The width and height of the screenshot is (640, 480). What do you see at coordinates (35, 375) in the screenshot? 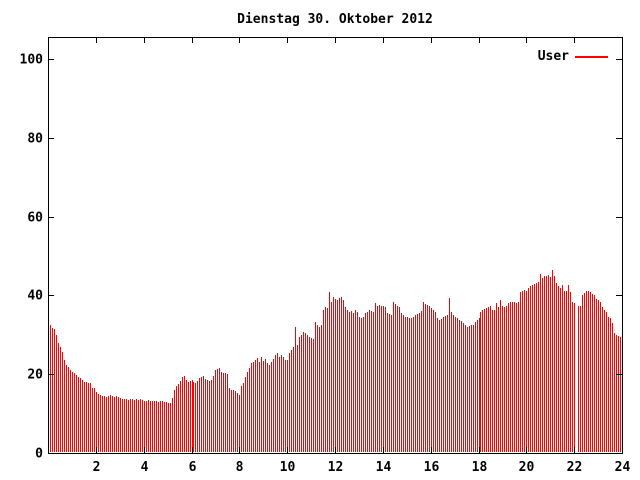
I see `y-tick-label: 20` at bounding box center [35, 375].